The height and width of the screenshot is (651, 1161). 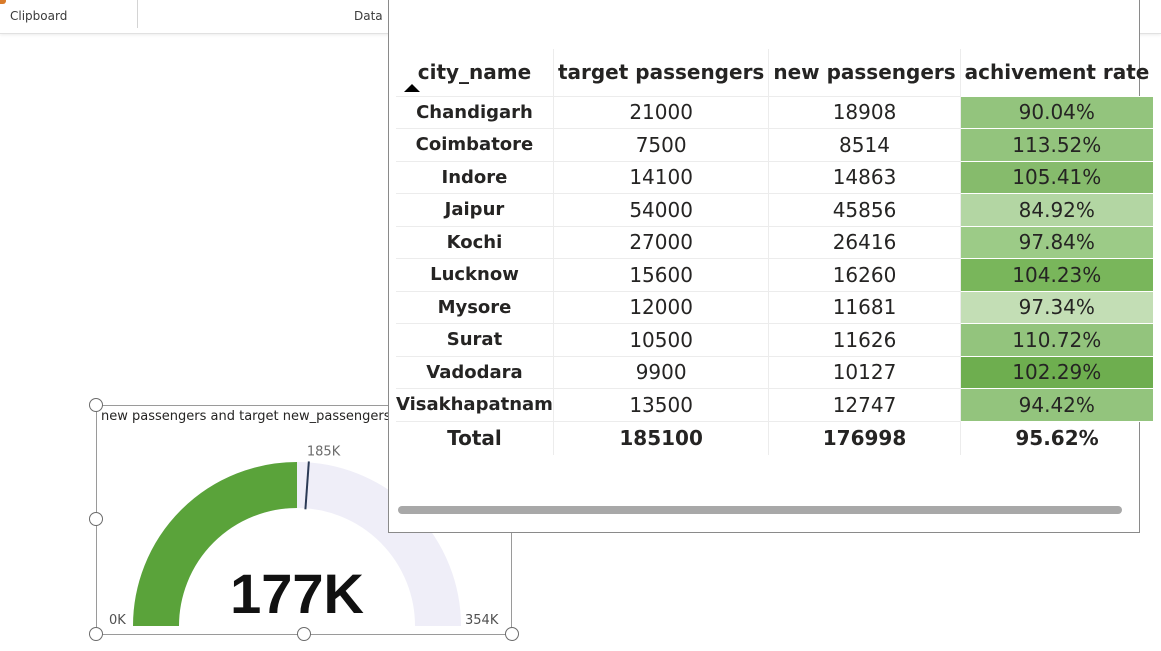 I want to click on cell-target: 12000, so click(x=661, y=307).